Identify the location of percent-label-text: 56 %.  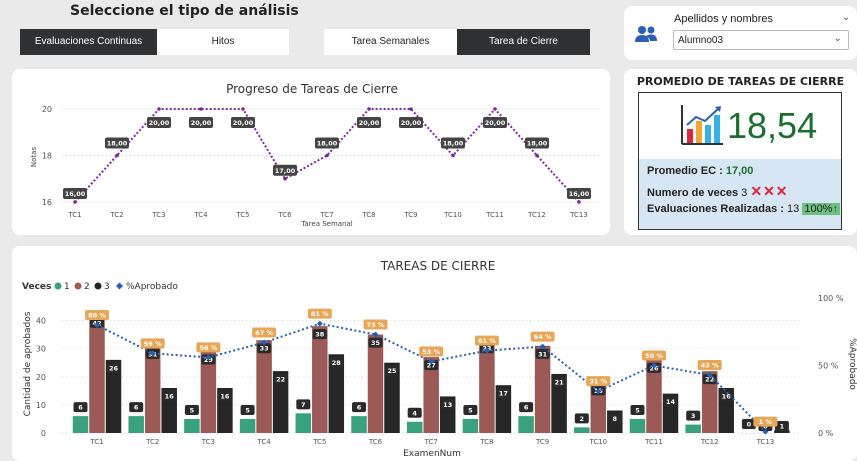
(208, 348).